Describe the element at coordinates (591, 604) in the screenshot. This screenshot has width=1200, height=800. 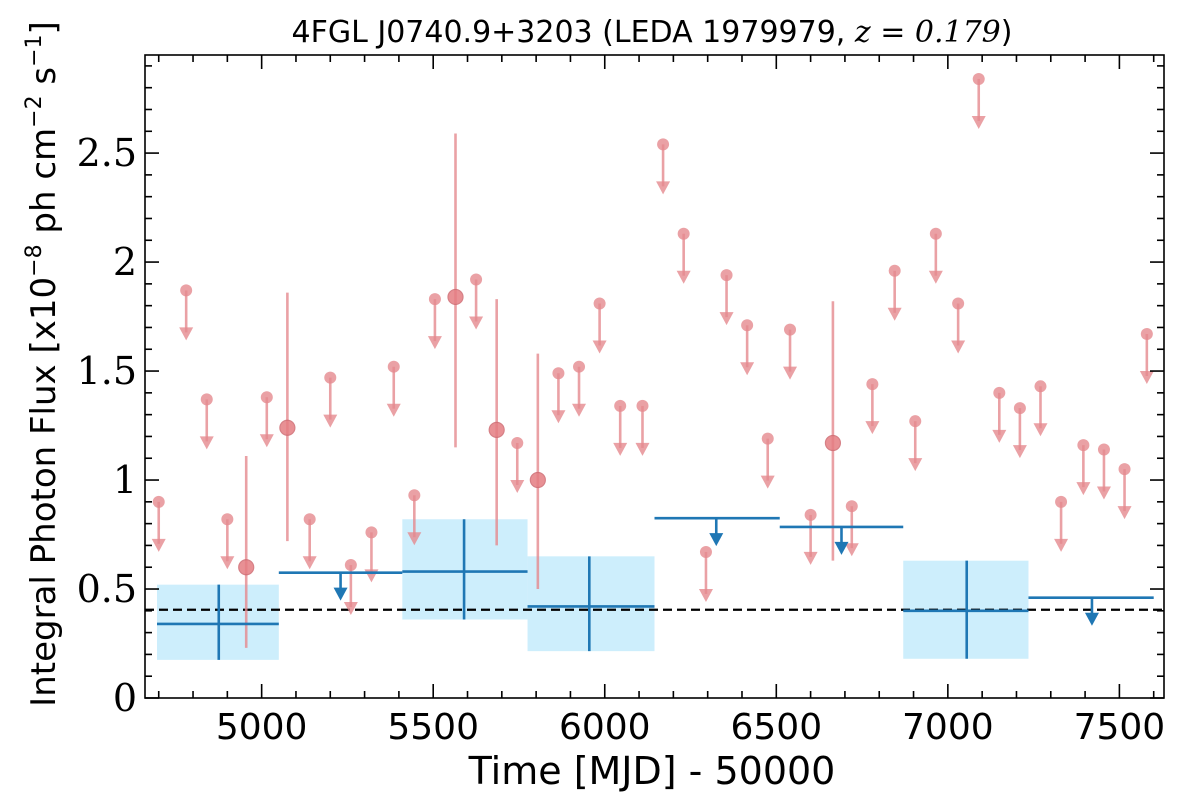
I see `long-bin-uncertainty-band` at that location.